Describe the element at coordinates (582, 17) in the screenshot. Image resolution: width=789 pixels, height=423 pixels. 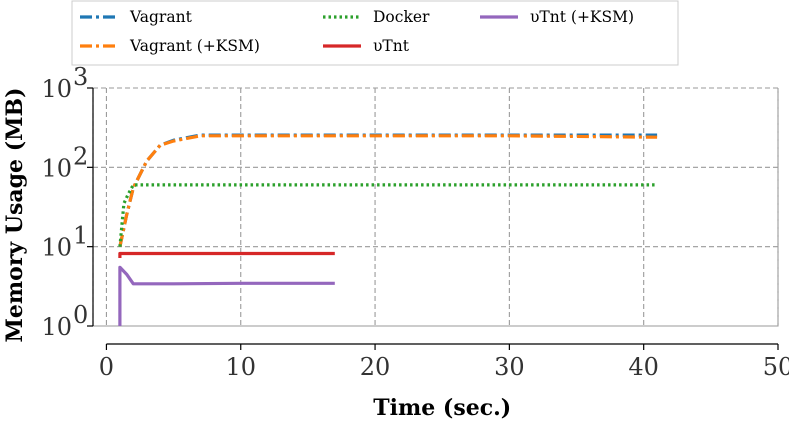
I see `legend-label: υTnt (+KSM)` at that location.